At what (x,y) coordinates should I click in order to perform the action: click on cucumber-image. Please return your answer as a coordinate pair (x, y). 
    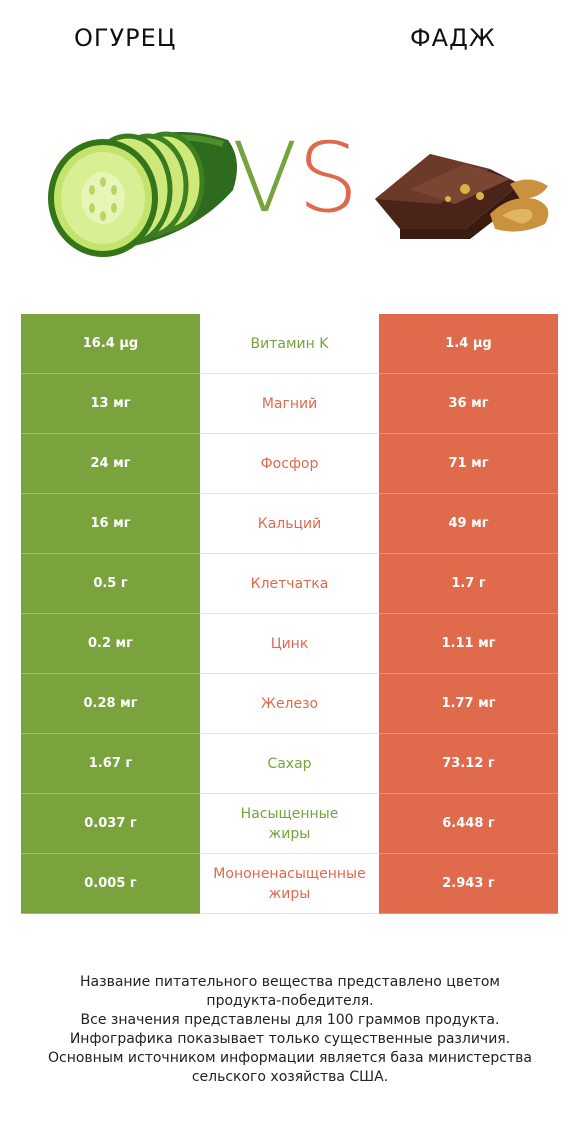
    Looking at the image, I should click on (142, 194).